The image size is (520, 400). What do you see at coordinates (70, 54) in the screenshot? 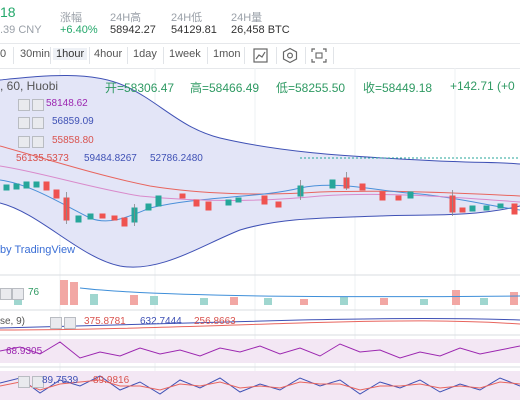
I see `interval-1hour: 1hour` at bounding box center [70, 54].